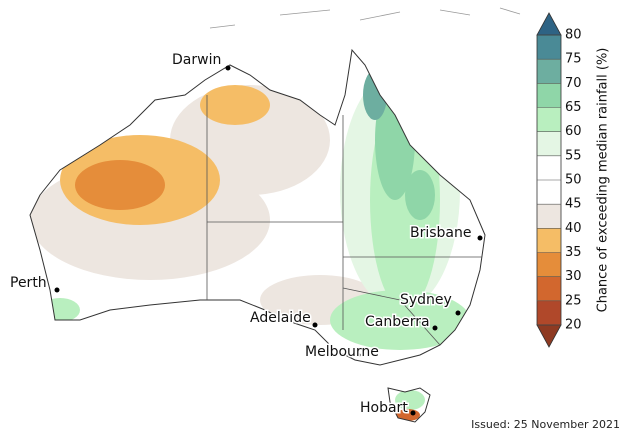  What do you see at coordinates (426, 300) in the screenshot?
I see `city-label: Sydney` at bounding box center [426, 300].